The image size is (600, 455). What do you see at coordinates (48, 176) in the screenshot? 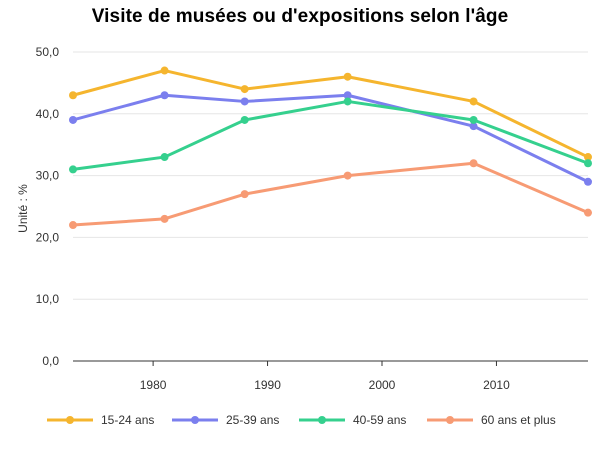
I see `y-tick-label: 30,0` at bounding box center [48, 176].